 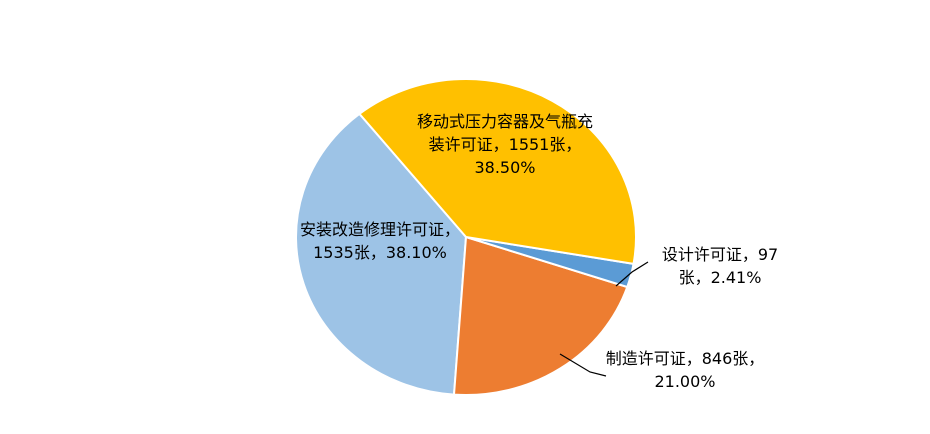 I want to click on slice-label: 设计许可证，97张，2.41%, so click(x=720, y=266).